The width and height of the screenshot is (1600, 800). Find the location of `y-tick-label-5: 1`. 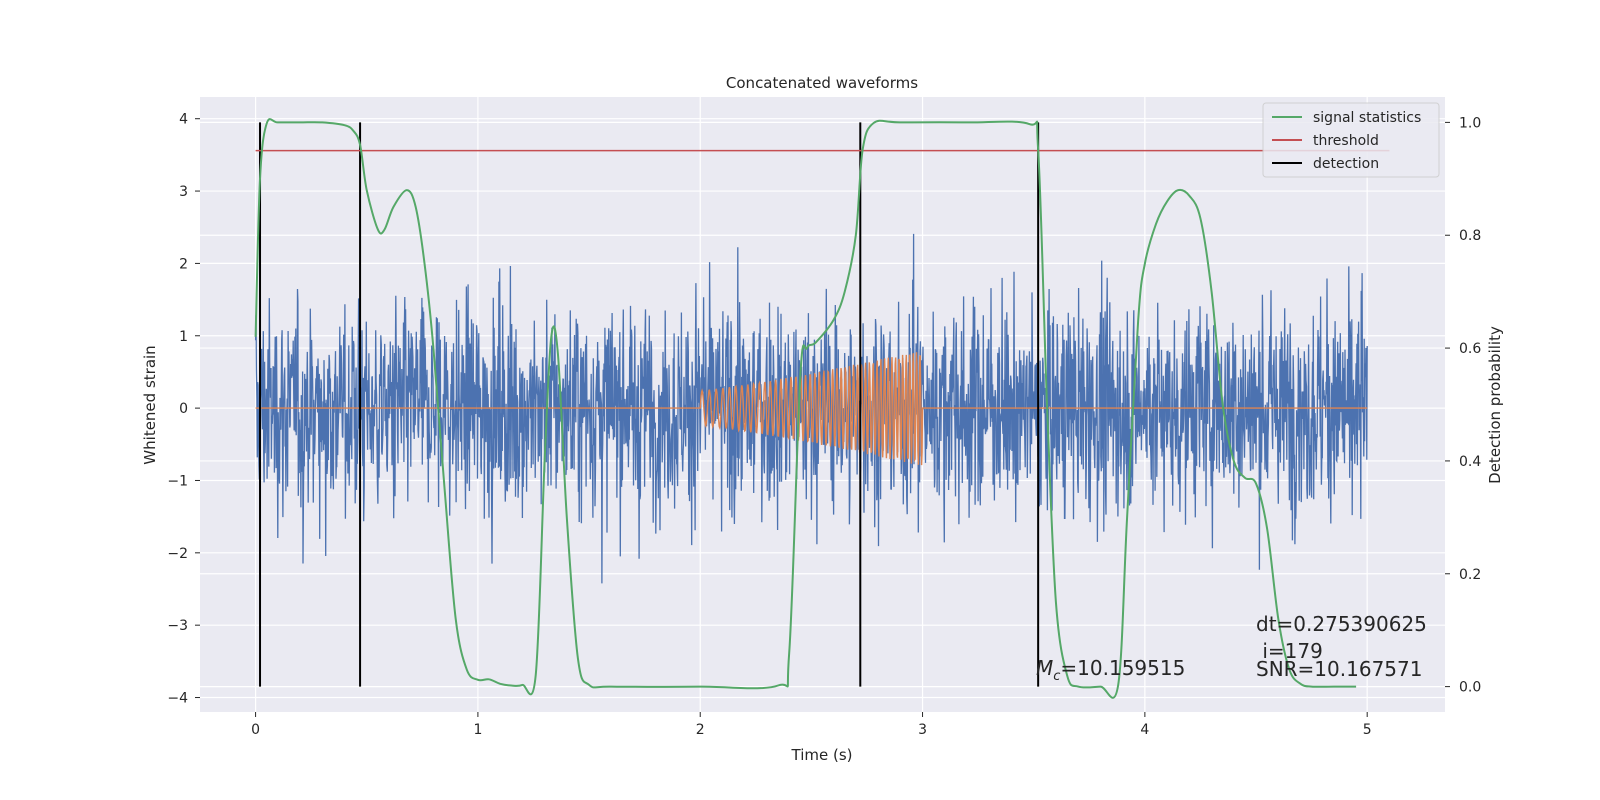

y-tick-label-5: 1 is located at coordinates (183, 337).